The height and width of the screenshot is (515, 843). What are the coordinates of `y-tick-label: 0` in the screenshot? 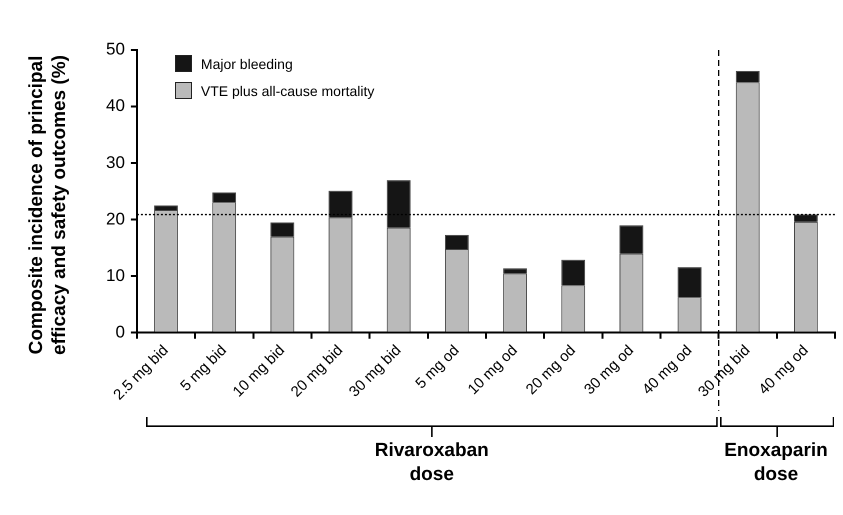 It's located at (120, 332).